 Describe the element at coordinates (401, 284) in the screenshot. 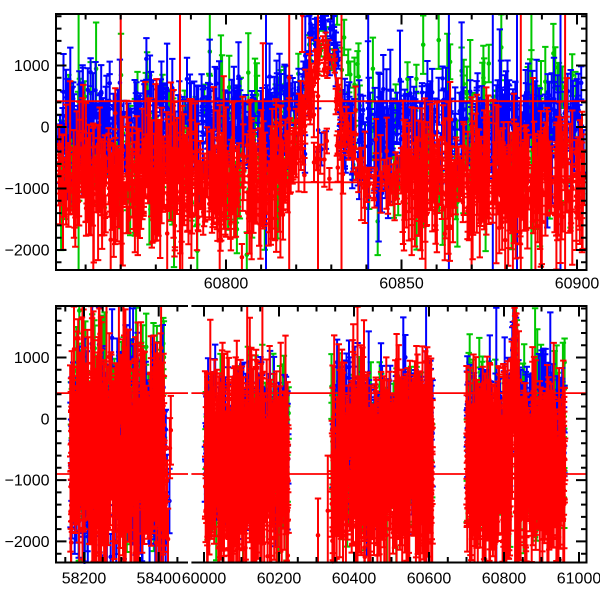

I see `svg-text: 60850` at that location.